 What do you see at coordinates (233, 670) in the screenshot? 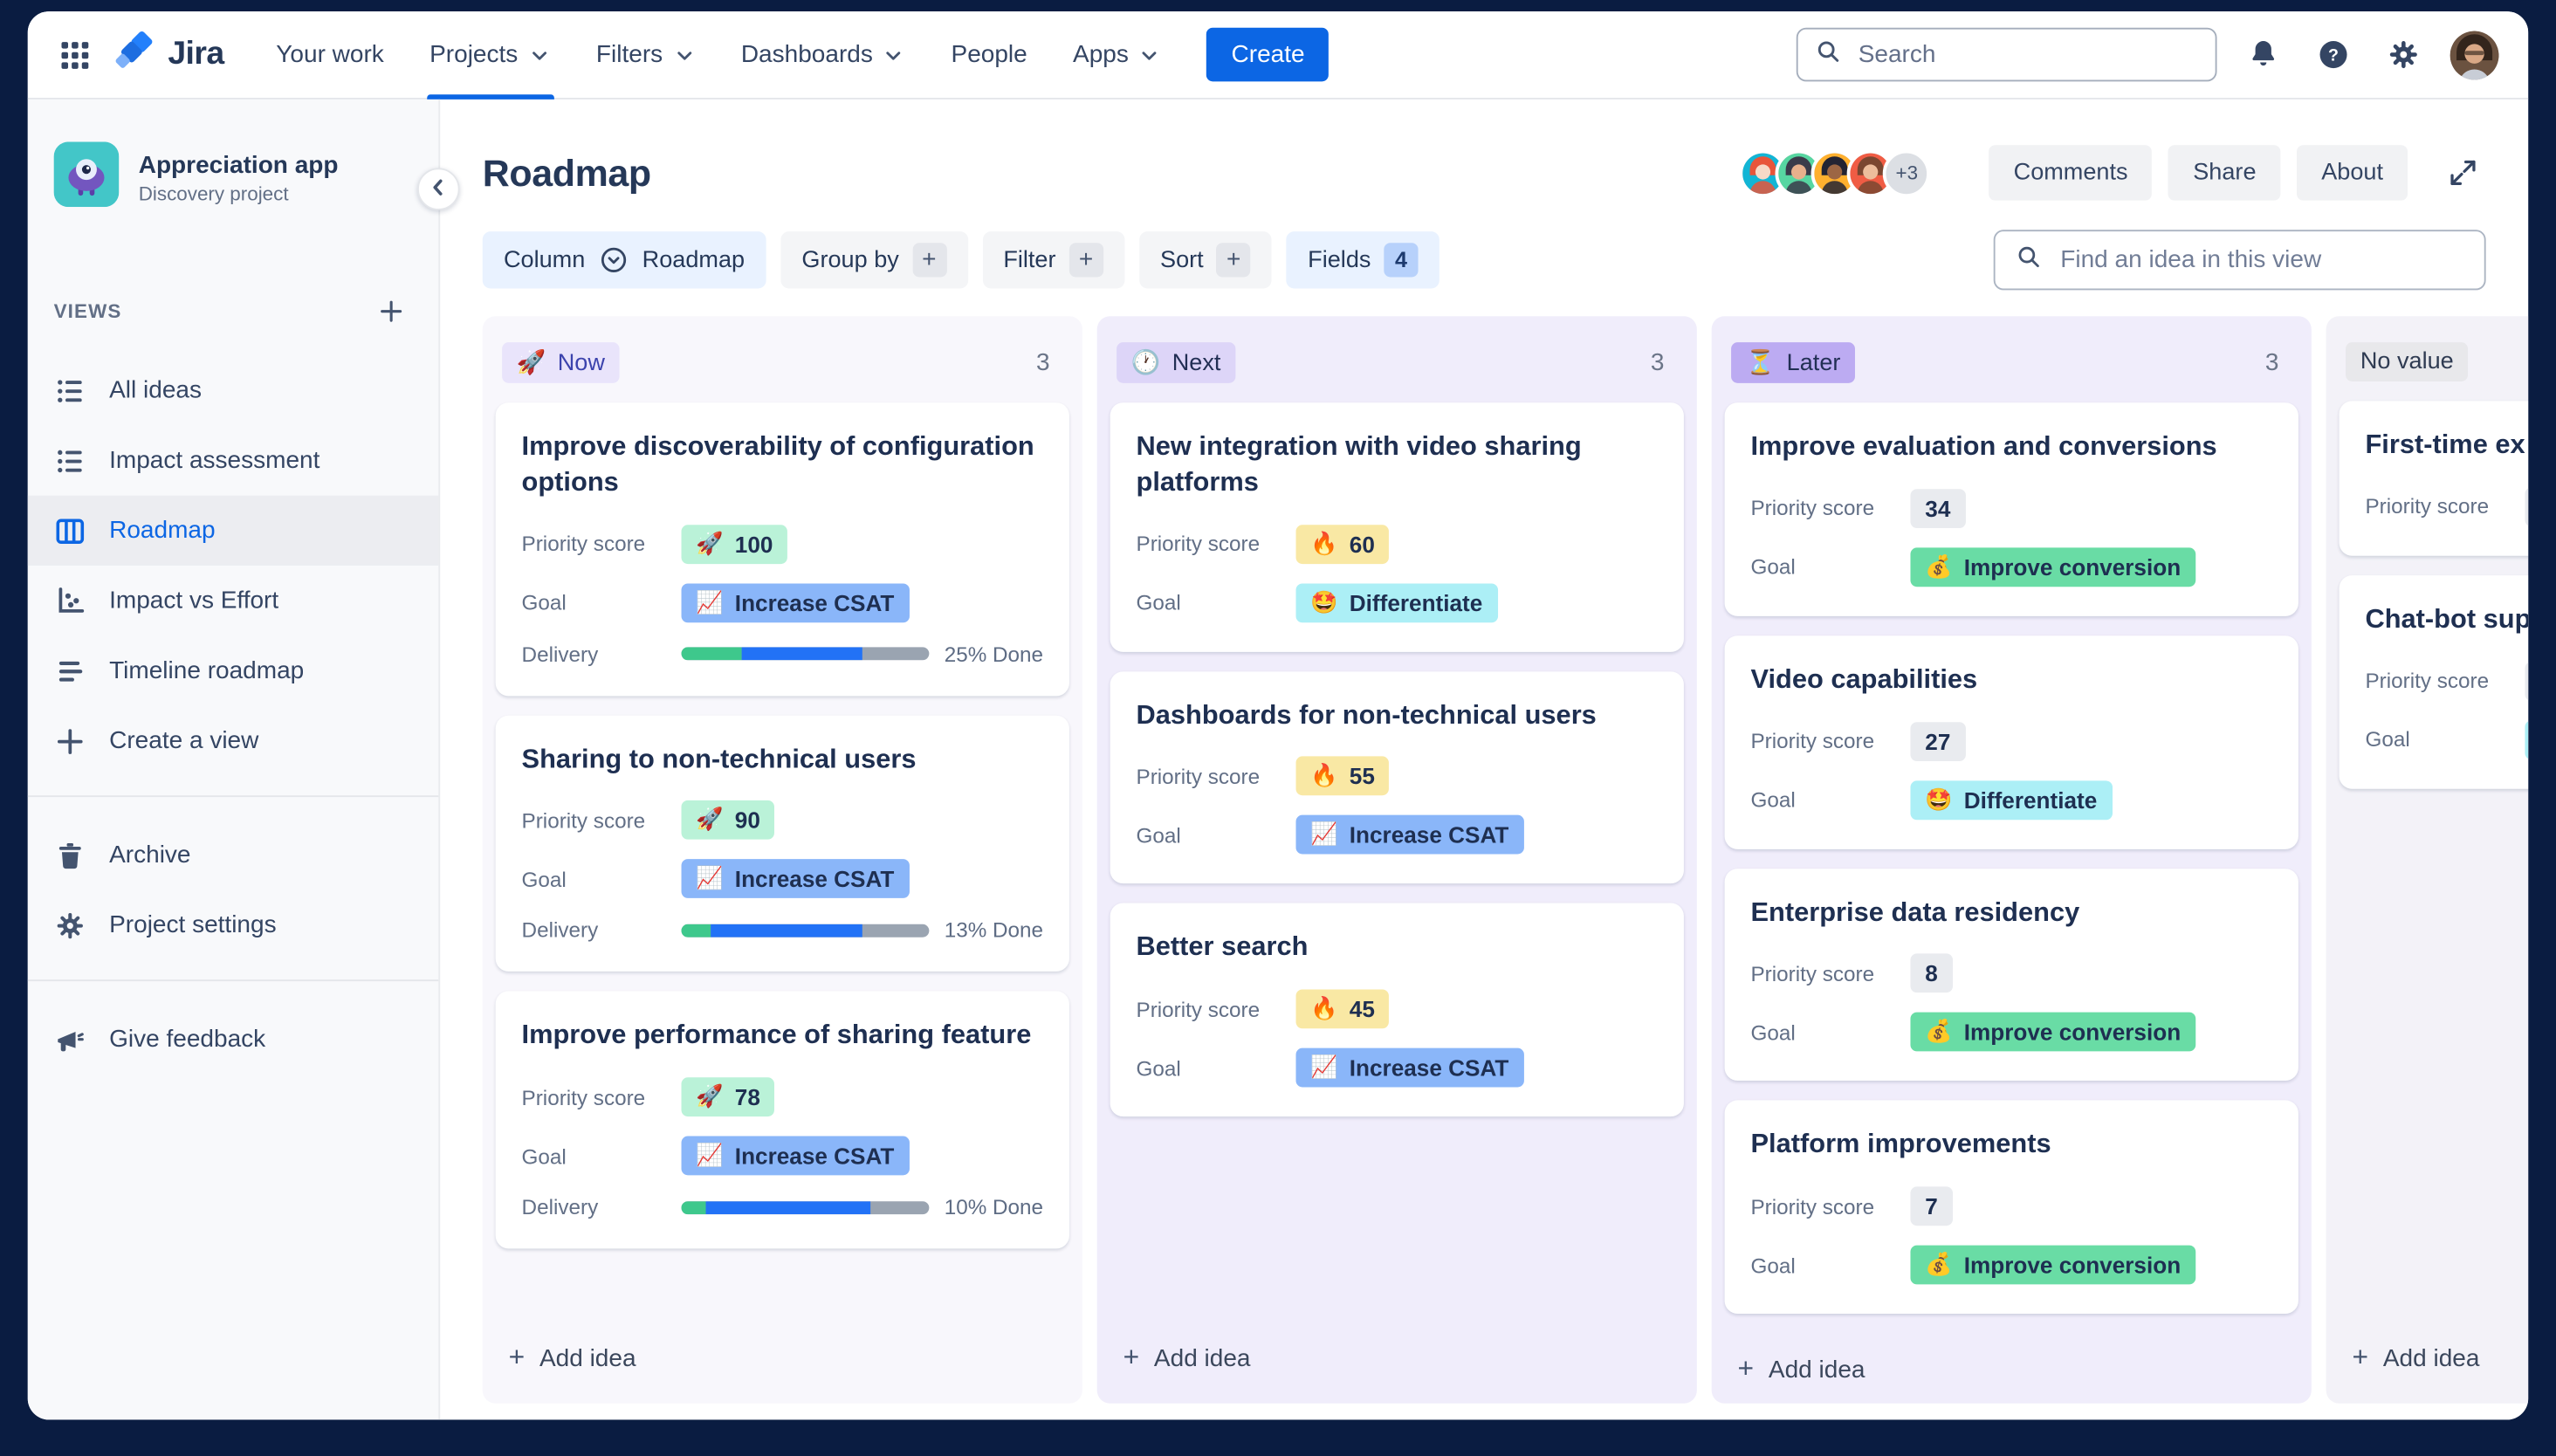
I see `sidebar-item-timeline-roadmap: Timeline roadmap` at bounding box center [233, 670].